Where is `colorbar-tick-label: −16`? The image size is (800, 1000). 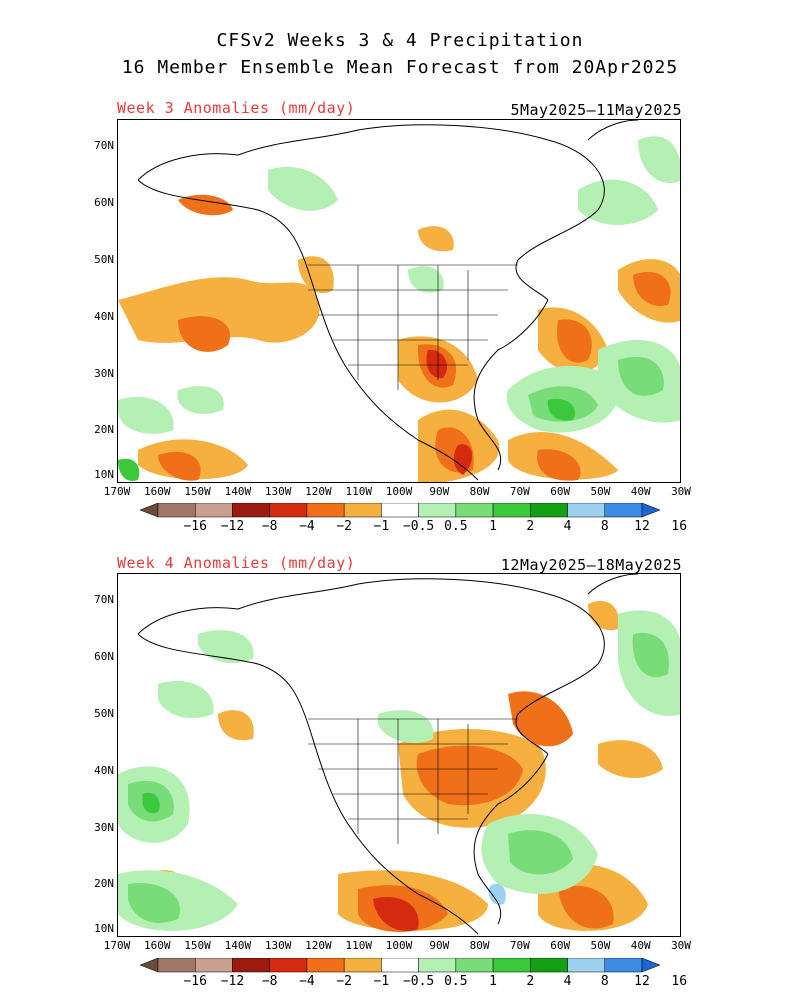 colorbar-tick-label: −16 is located at coordinates (195, 526).